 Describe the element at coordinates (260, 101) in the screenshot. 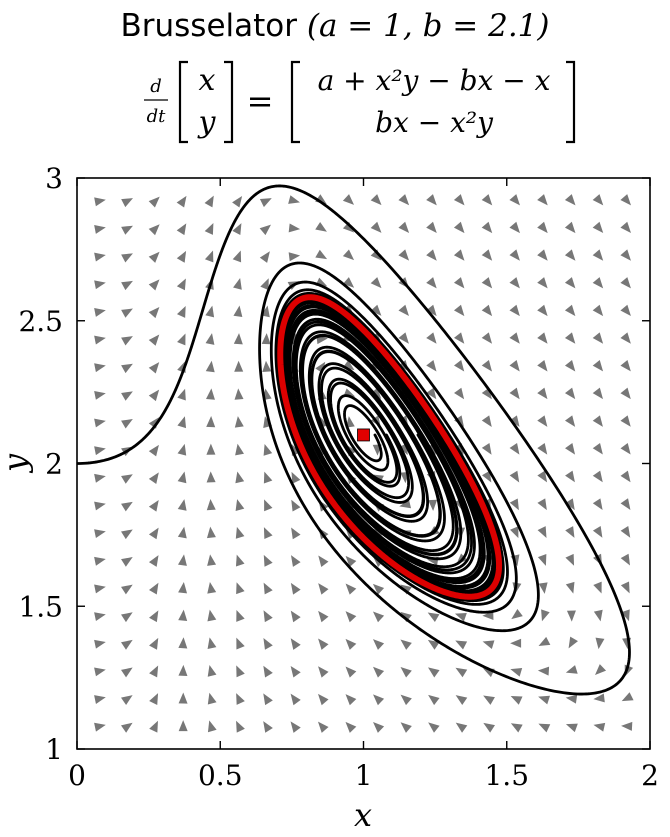

I see `equals-sign: =` at that location.